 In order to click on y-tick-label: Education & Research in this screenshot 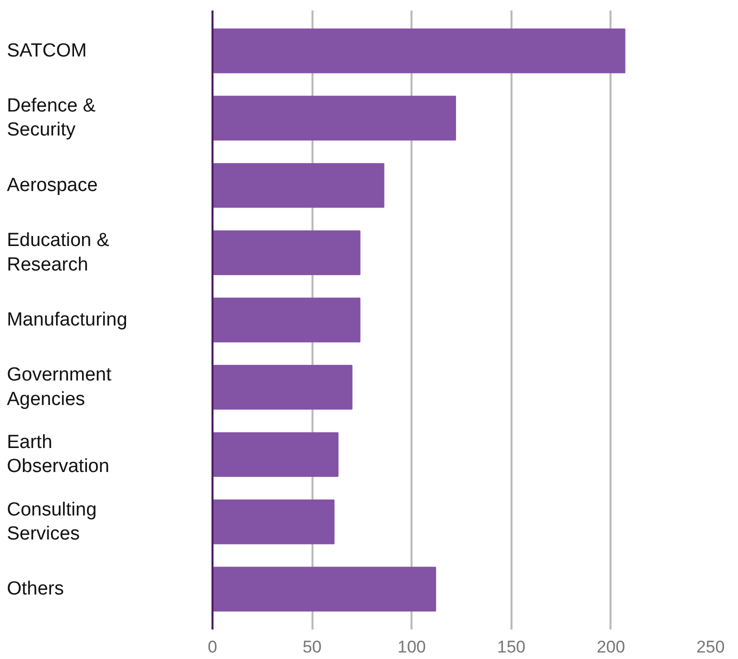, I will do `click(58, 253)`.